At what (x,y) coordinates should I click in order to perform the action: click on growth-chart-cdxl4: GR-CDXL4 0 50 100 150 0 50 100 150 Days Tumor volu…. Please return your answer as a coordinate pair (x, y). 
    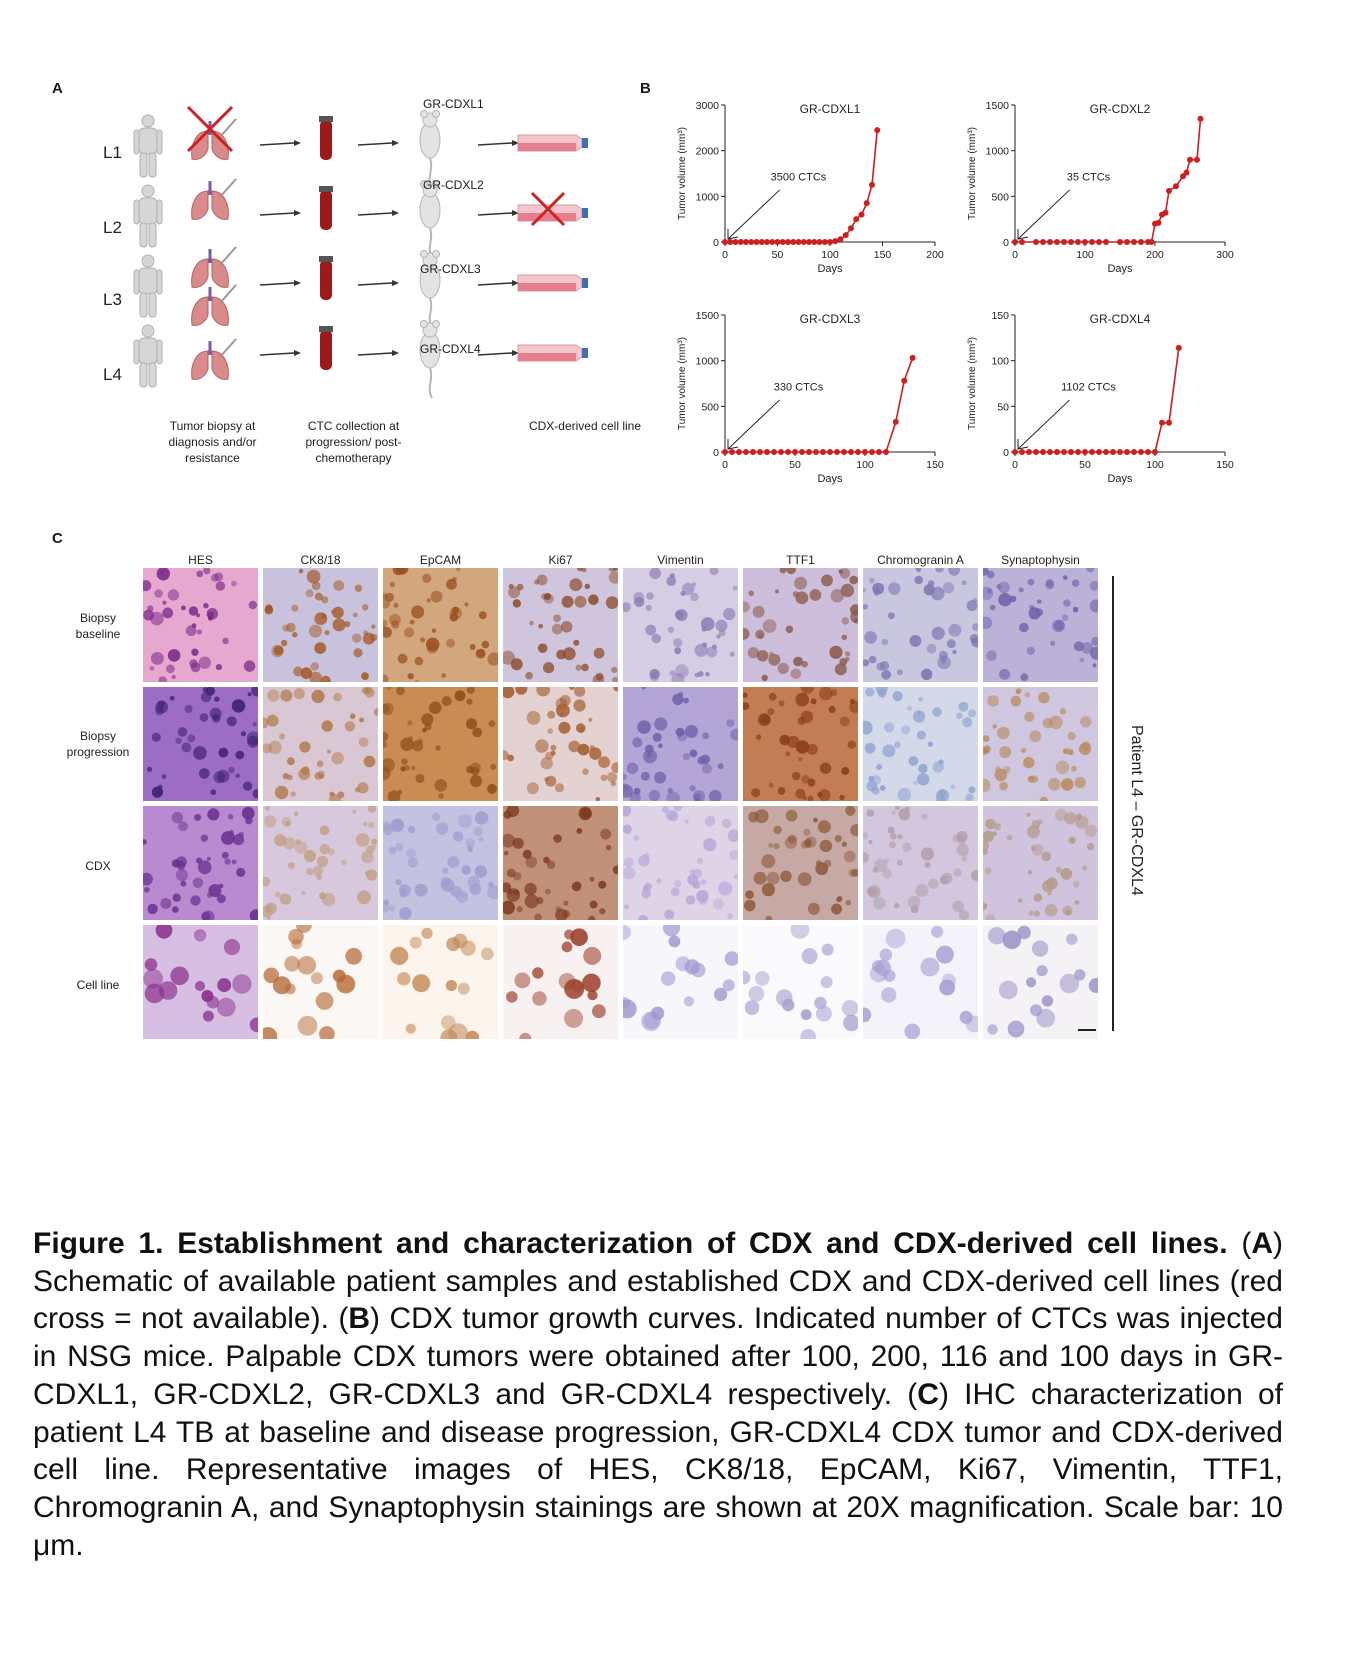
    Looking at the image, I should click on (1100, 397).